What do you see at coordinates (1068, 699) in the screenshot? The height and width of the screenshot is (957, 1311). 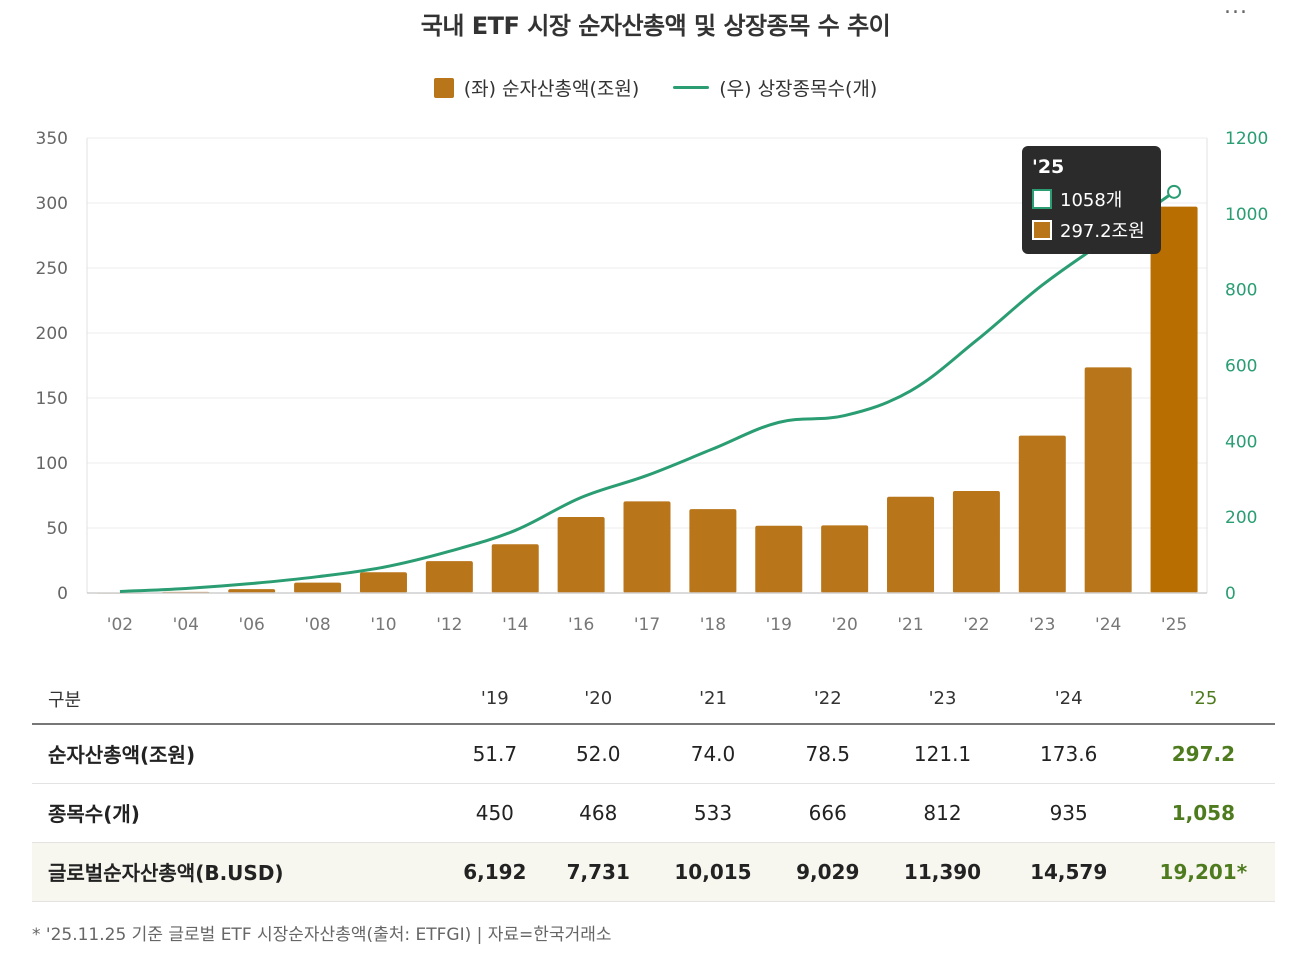 I see `table-header-cell: '24` at bounding box center [1068, 699].